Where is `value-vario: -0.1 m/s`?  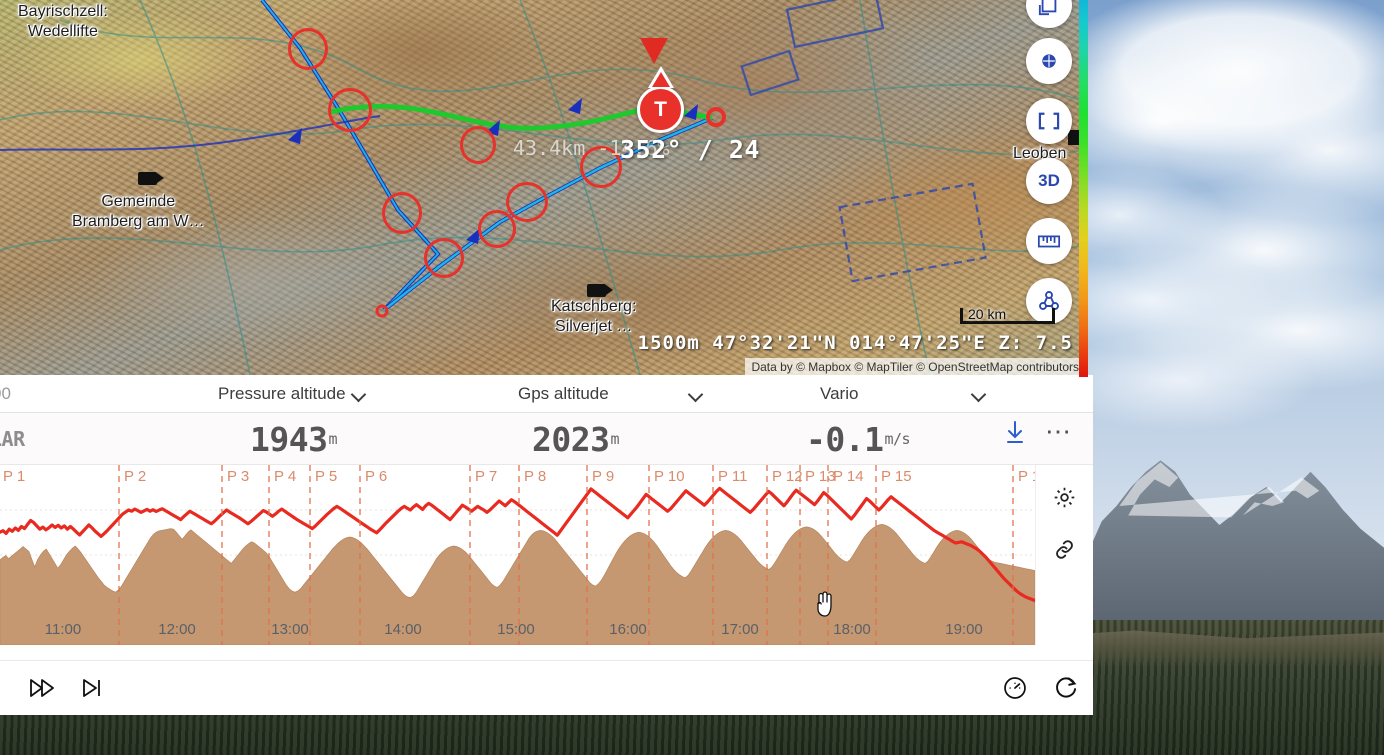 value-vario: -0.1 m/s is located at coordinates (858, 439).